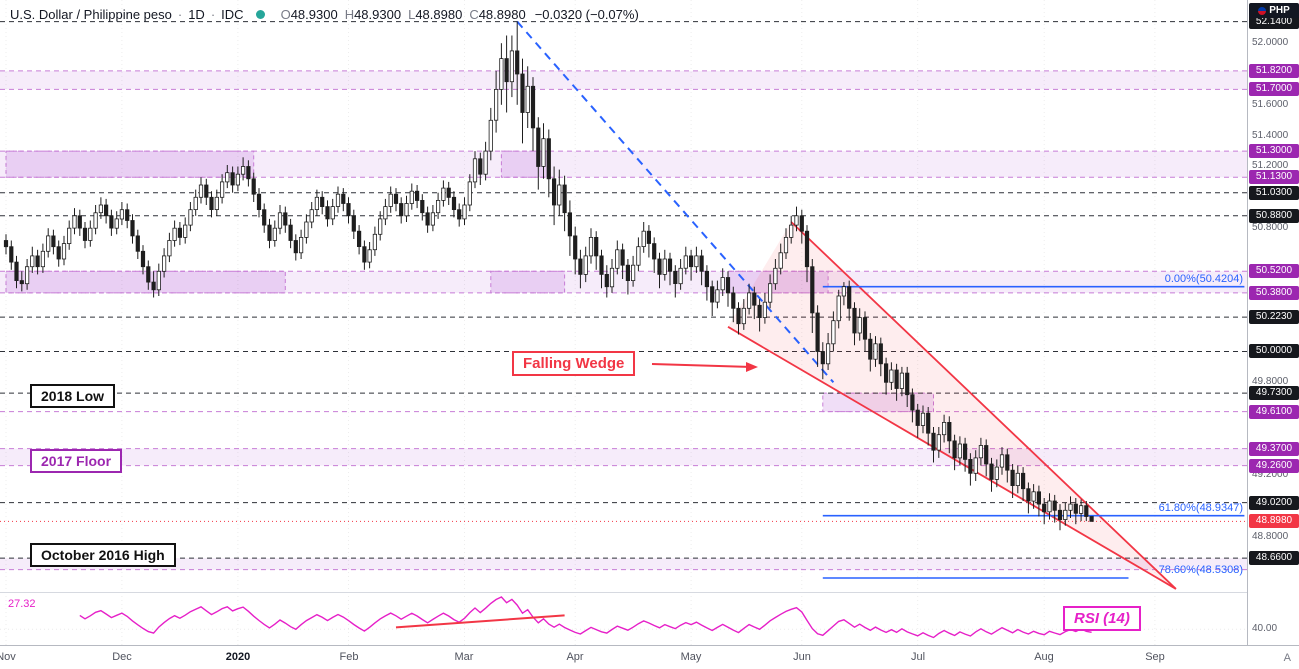 Image resolution: width=1299 pixels, height=669 pixels. What do you see at coordinates (464, 657) in the screenshot?
I see `time-axis-label: Mar` at bounding box center [464, 657].